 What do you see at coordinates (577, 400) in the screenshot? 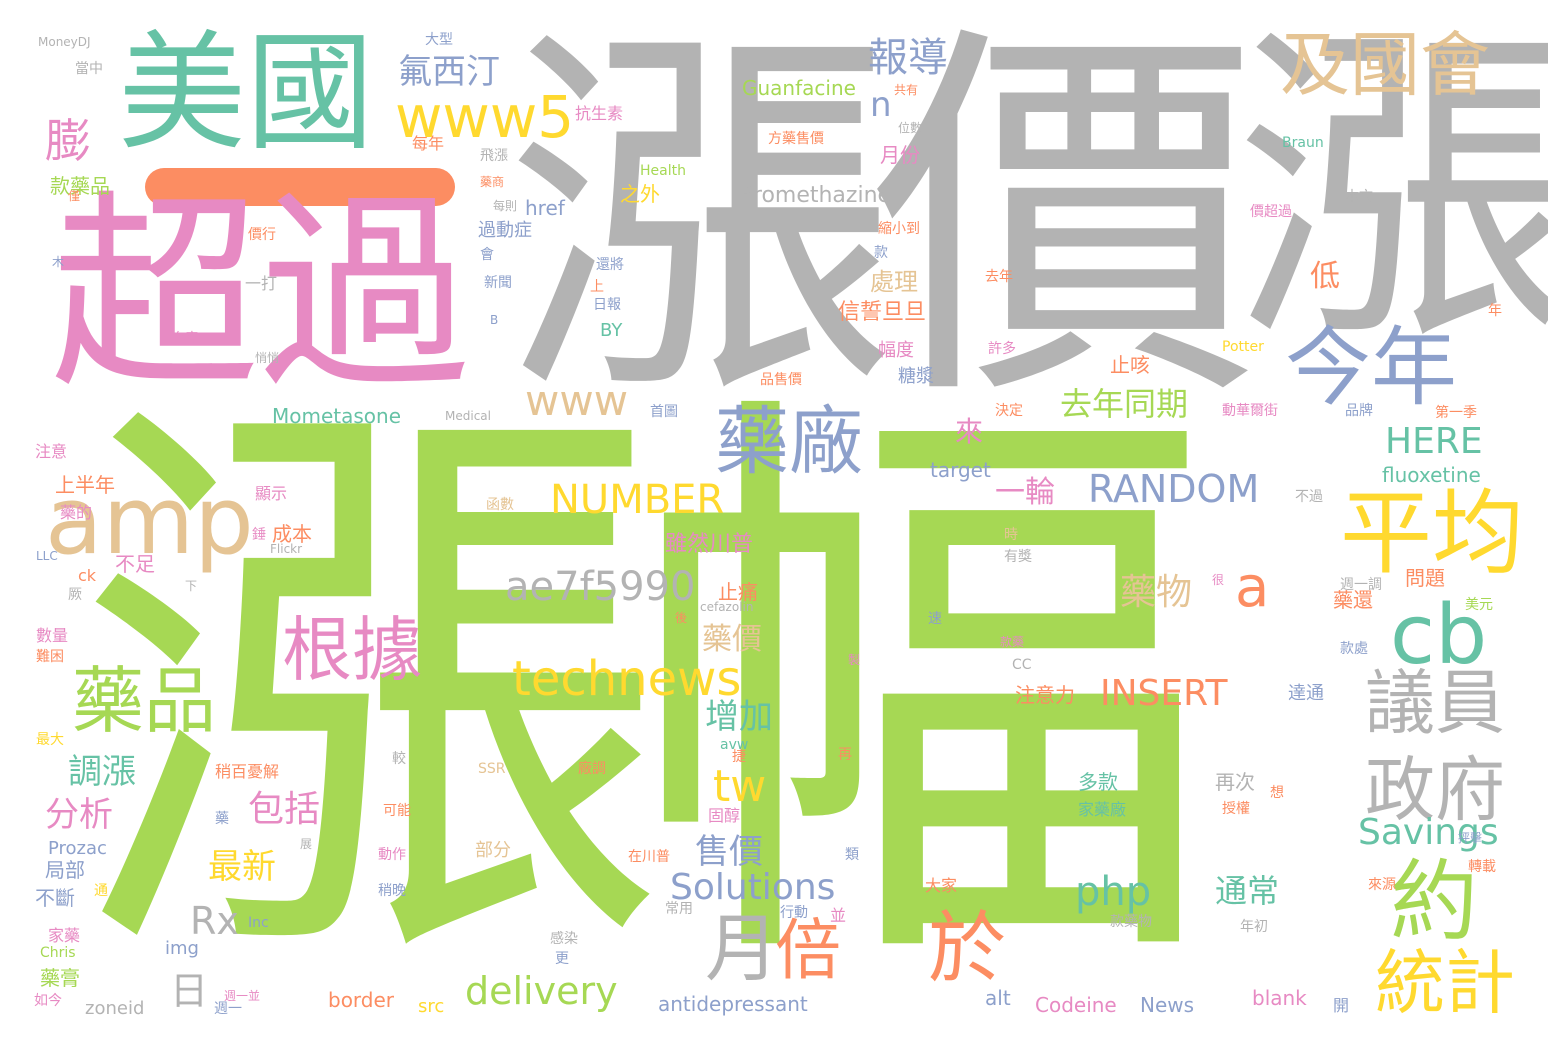
I see `cloud-word: www` at bounding box center [577, 400].